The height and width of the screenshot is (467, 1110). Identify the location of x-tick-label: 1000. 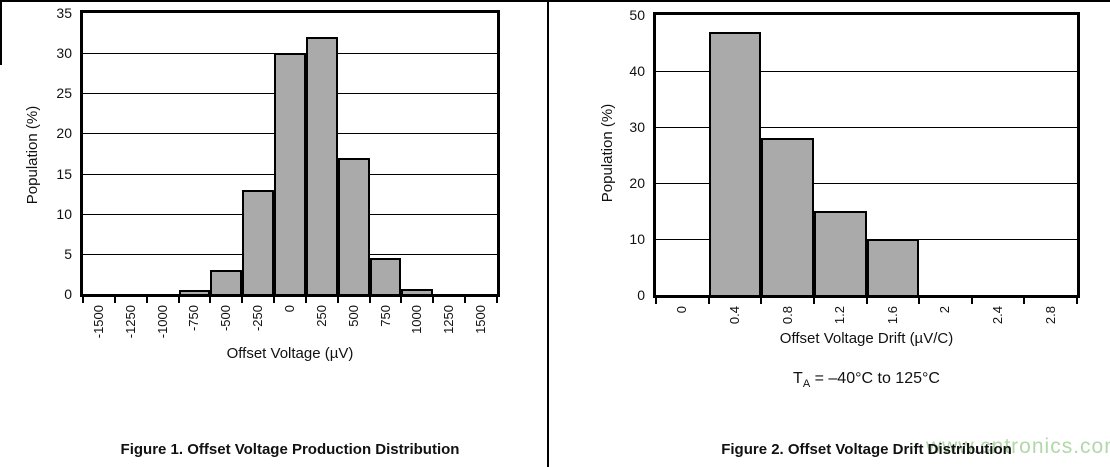
(417, 319).